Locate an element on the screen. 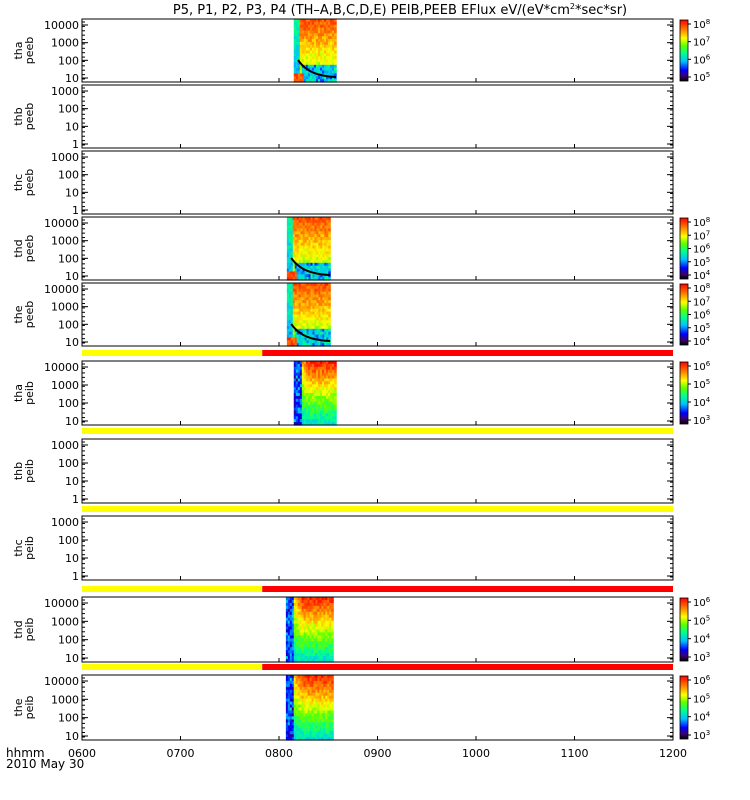 This screenshot has width=750, height=800. y-axis-label: thapeeb is located at coordinates (24, 51).